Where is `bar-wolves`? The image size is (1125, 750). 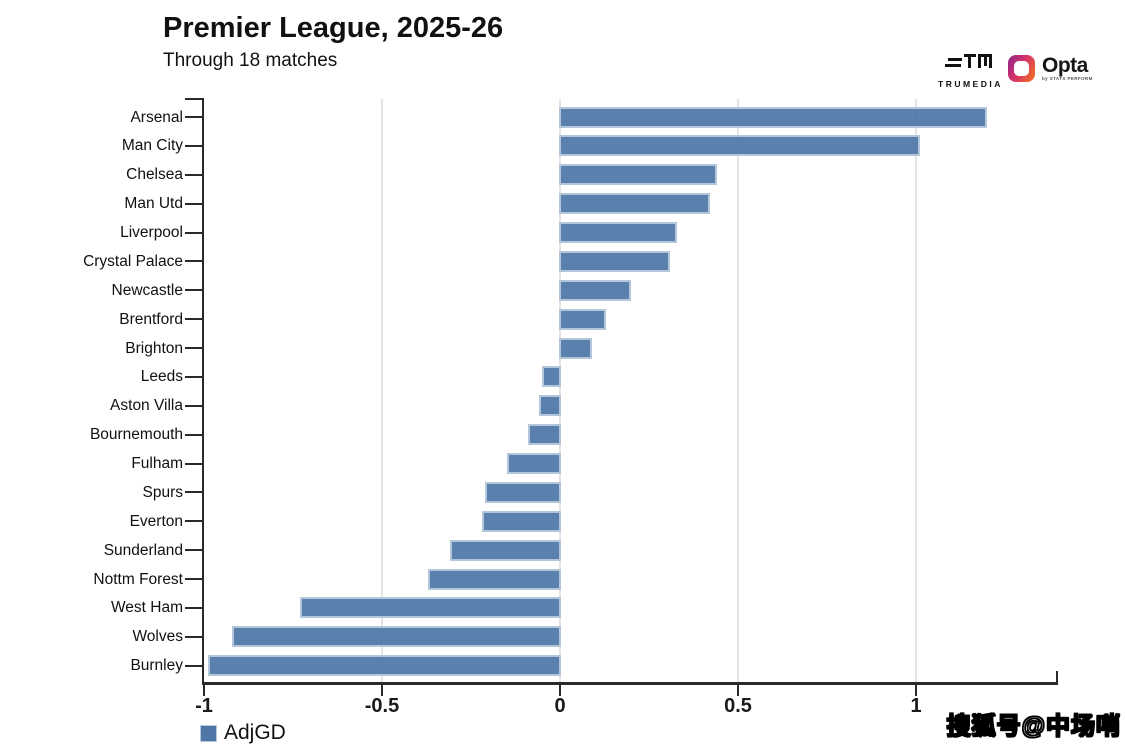
bar-wolves is located at coordinates (396, 637).